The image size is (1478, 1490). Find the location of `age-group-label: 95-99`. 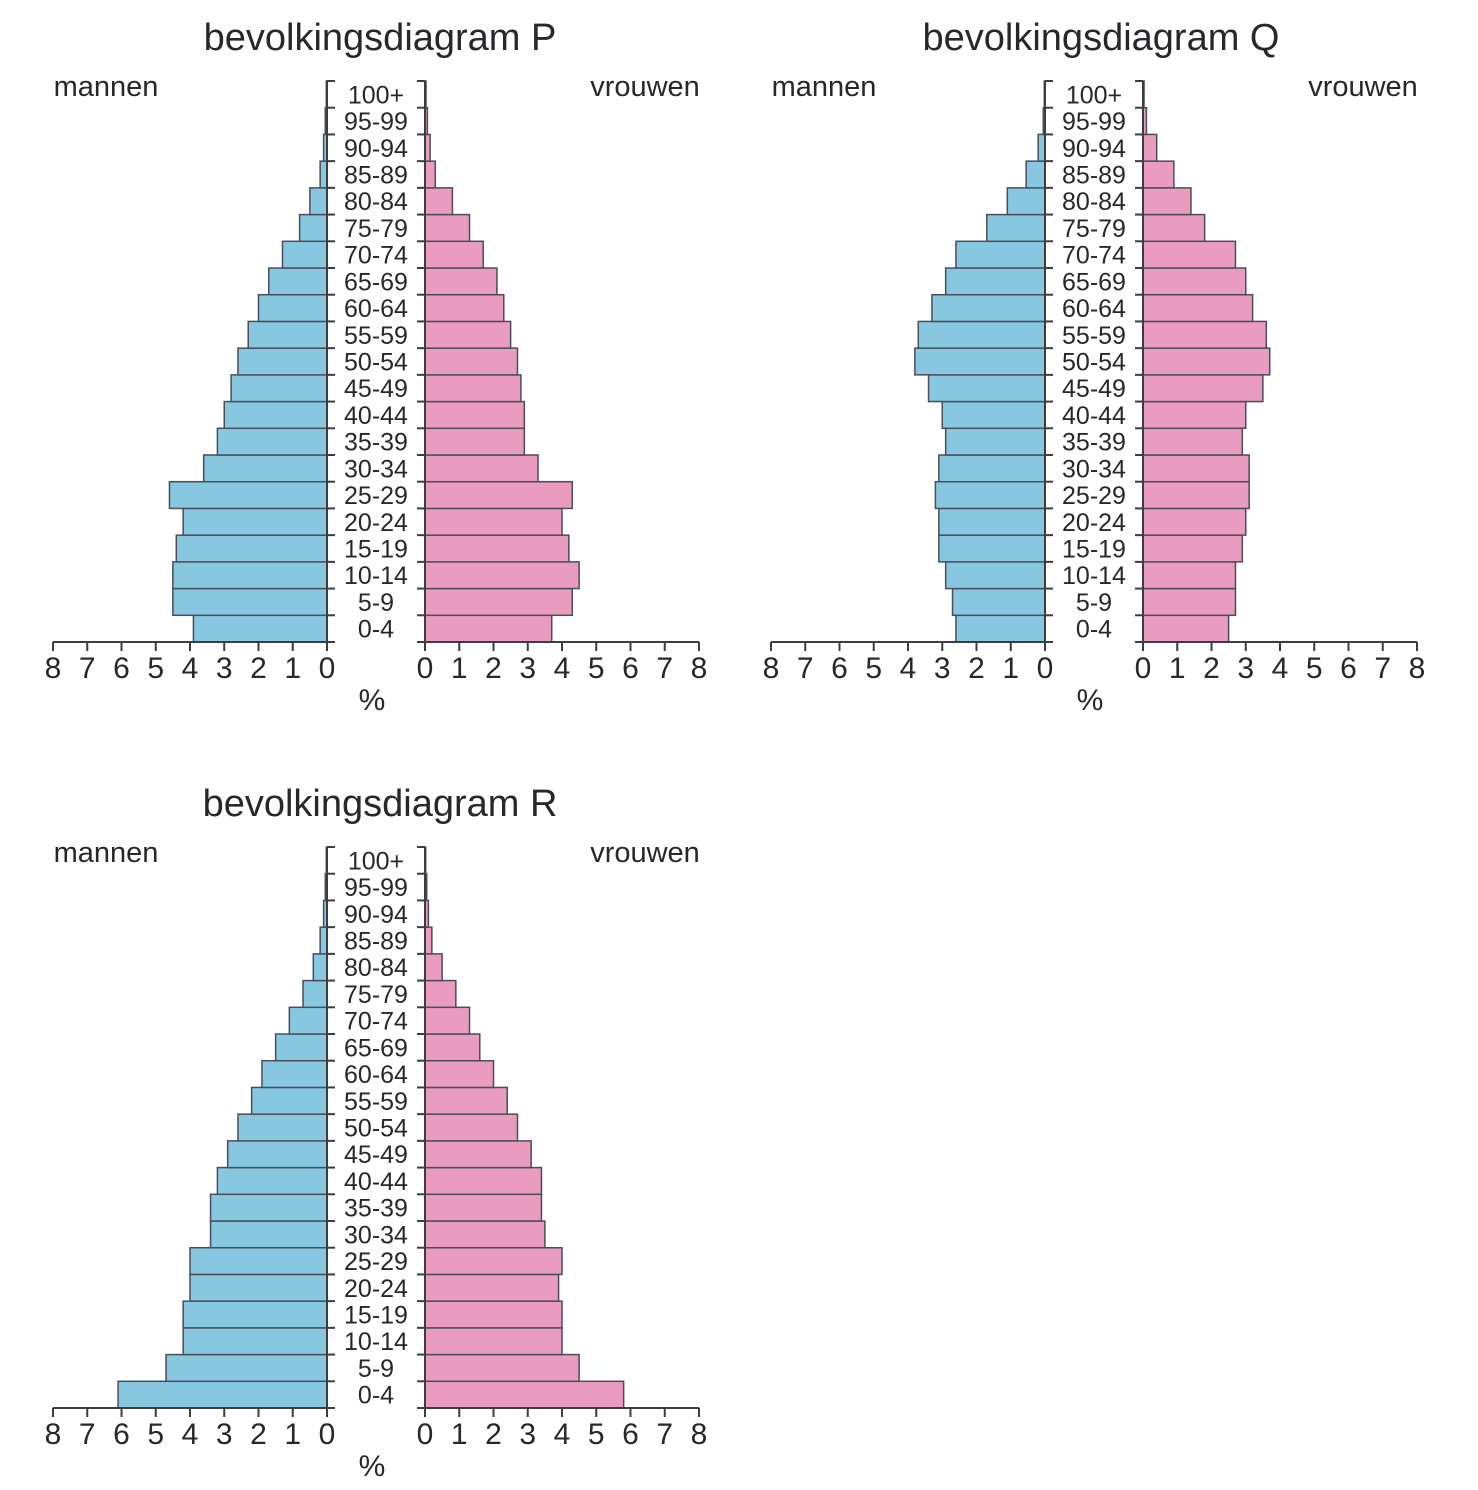

age-group-label: 95-99 is located at coordinates (376, 888).